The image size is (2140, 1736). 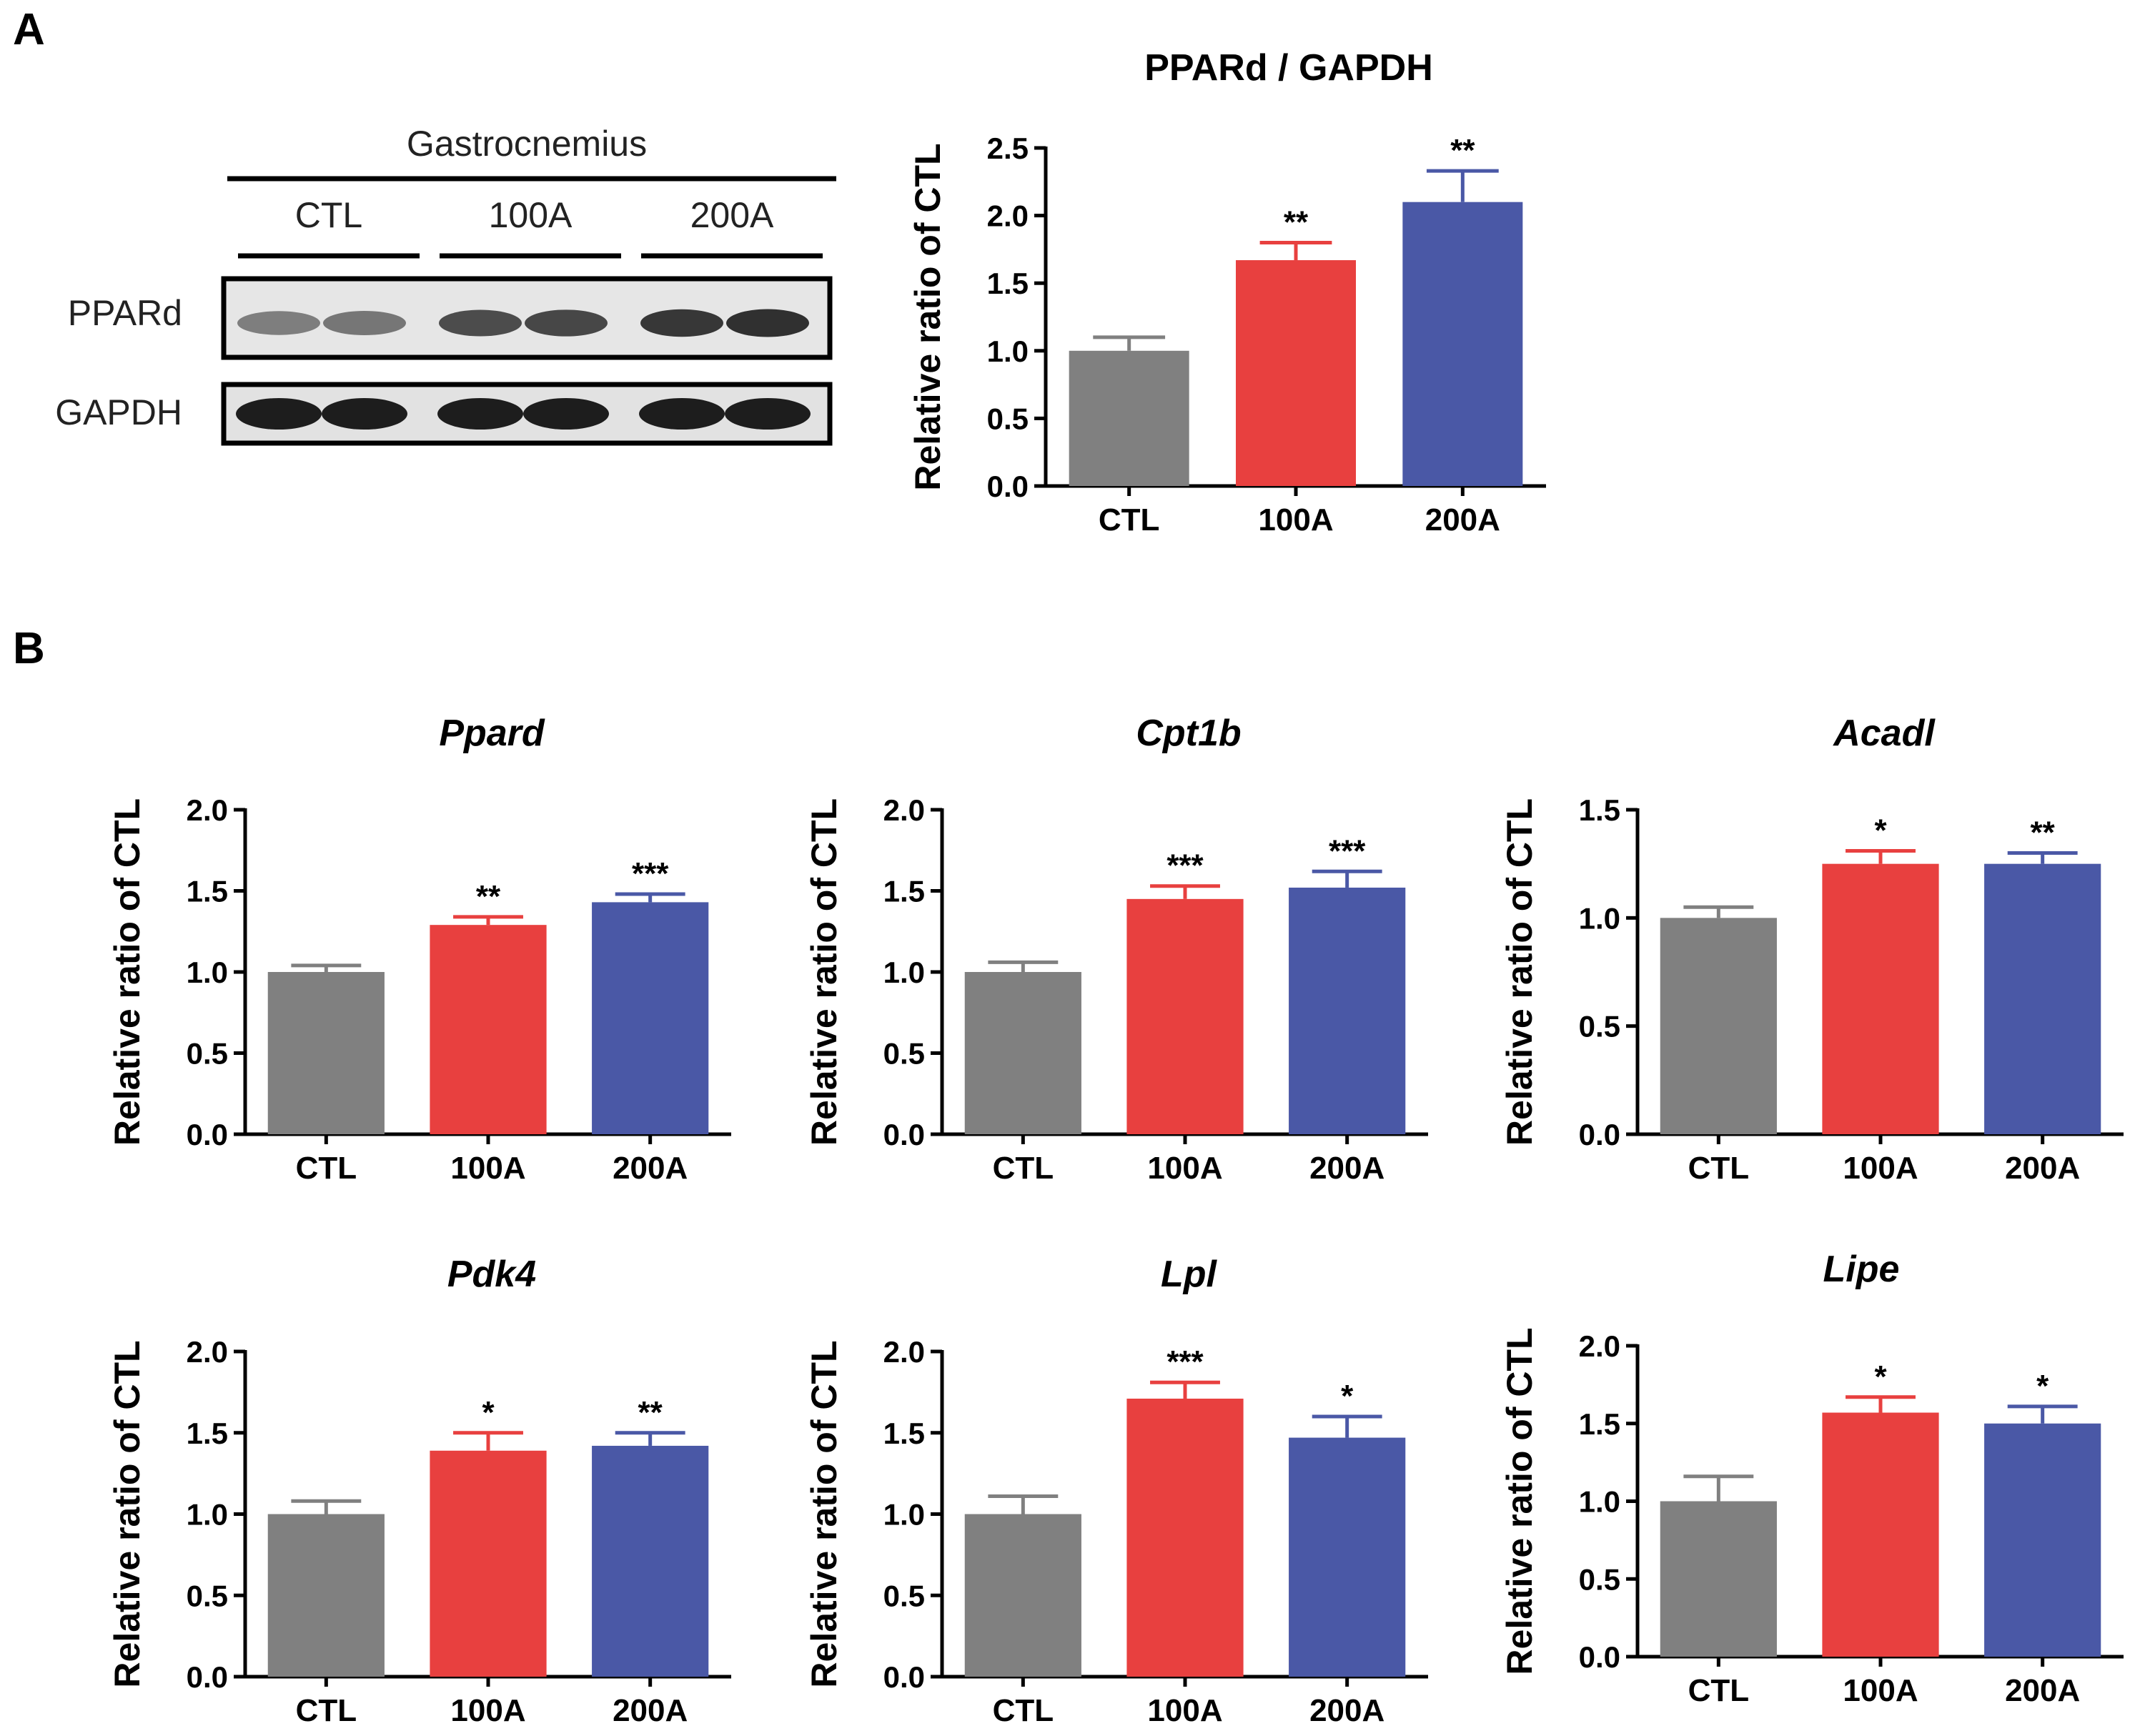 What do you see at coordinates (531, 215) in the screenshot?
I see `blot-group-label-100a: 100A` at bounding box center [531, 215].